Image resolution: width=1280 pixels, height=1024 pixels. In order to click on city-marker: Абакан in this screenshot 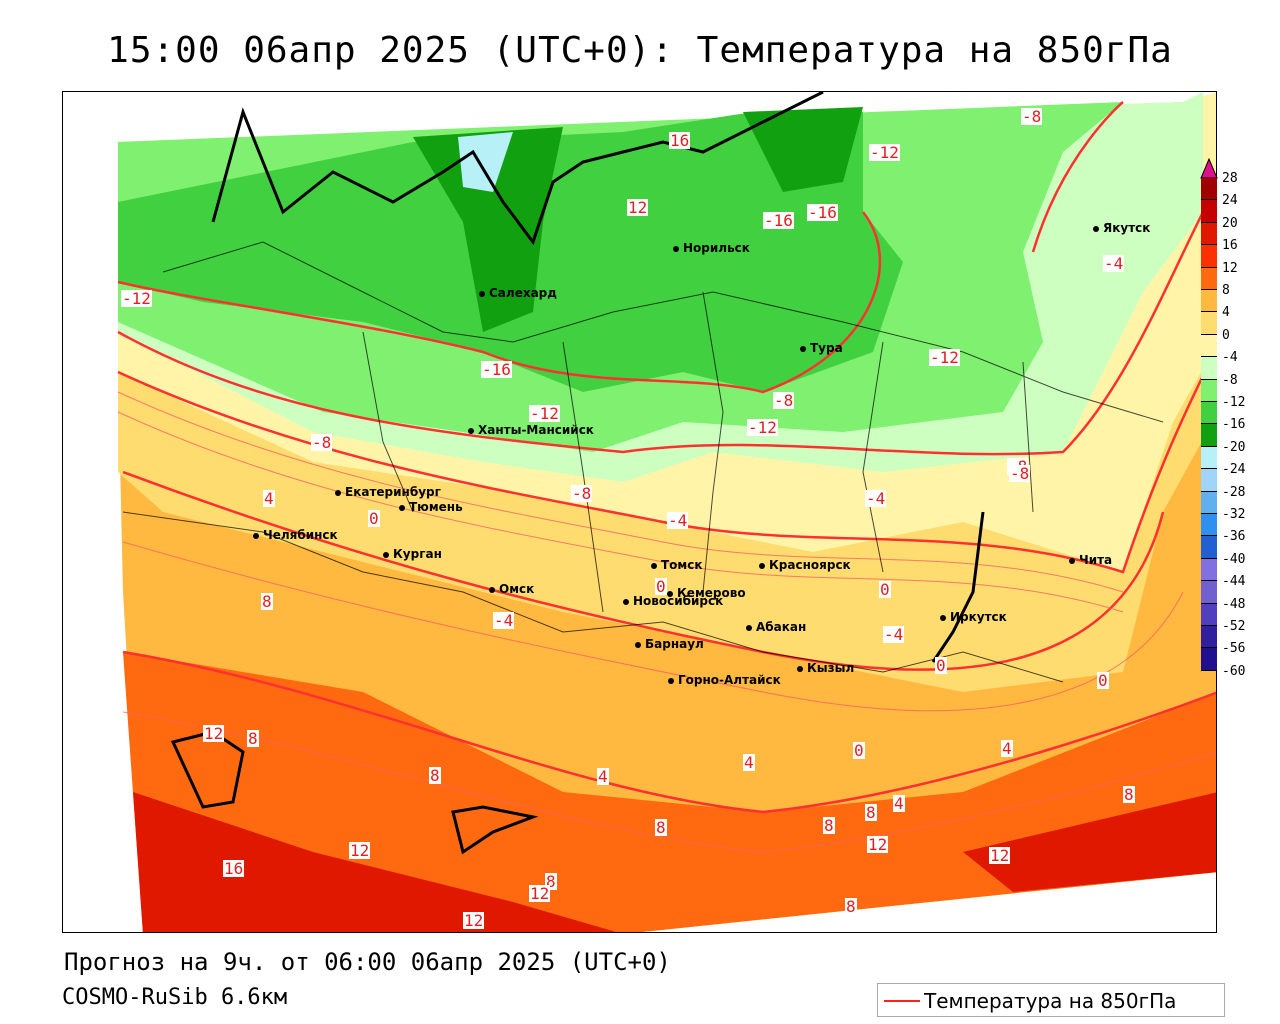, I will do `click(776, 627)`.